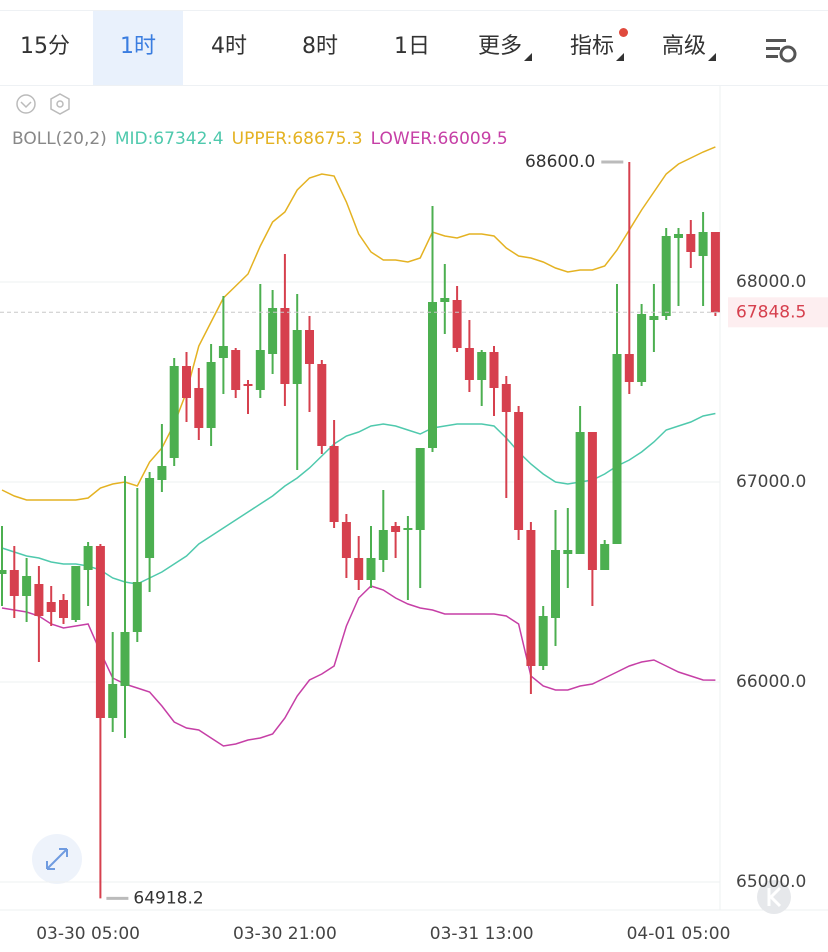 The image size is (828, 952). I want to click on x-tick-label: 03-30 05:00, so click(88, 934).